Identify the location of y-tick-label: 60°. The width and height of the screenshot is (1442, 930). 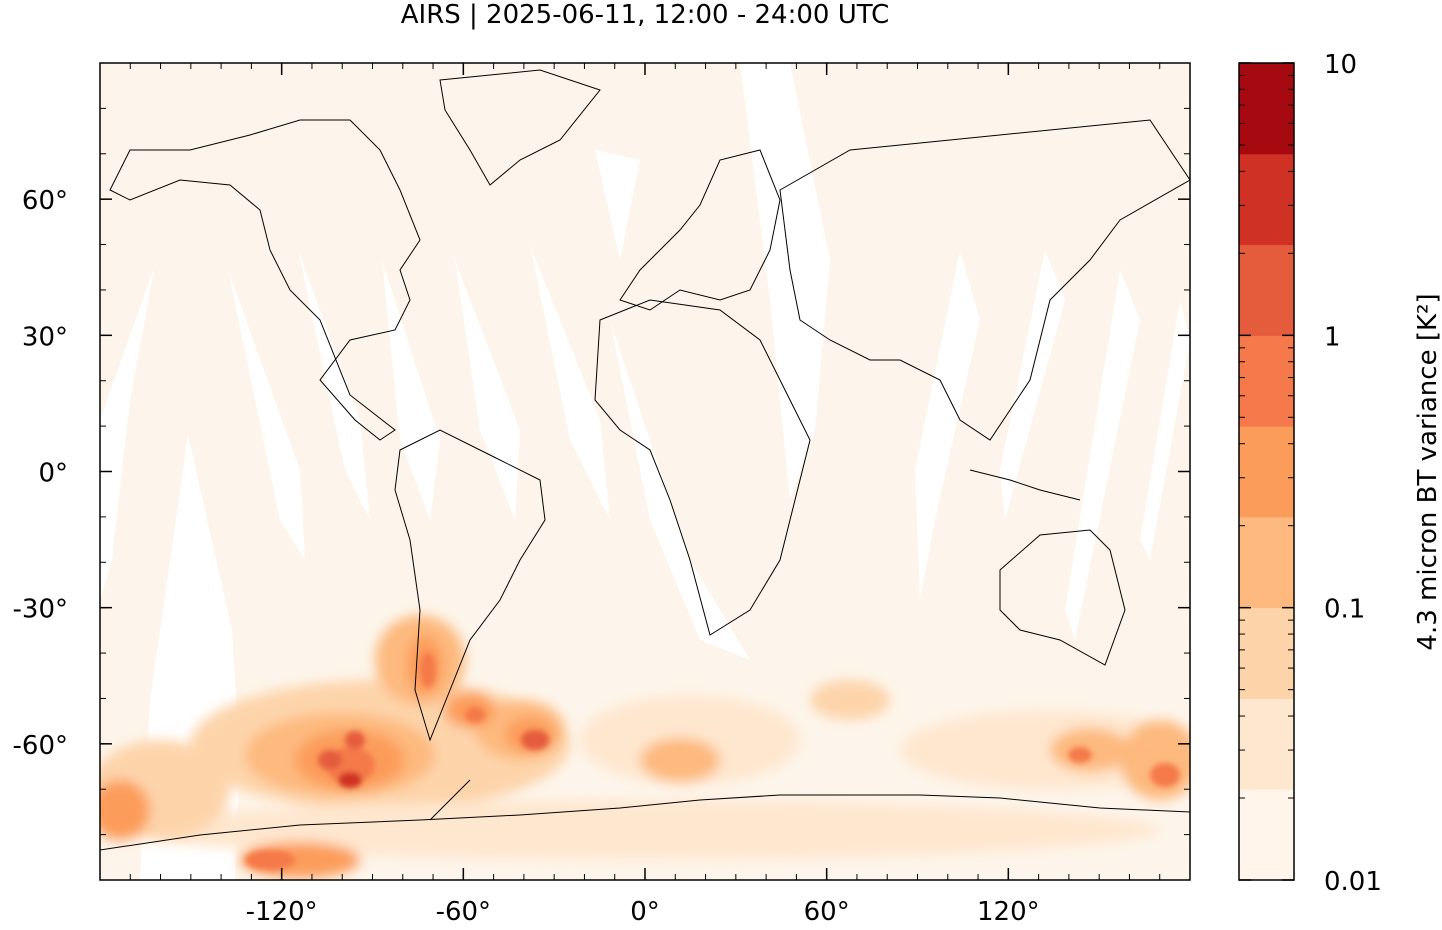
(45, 201).